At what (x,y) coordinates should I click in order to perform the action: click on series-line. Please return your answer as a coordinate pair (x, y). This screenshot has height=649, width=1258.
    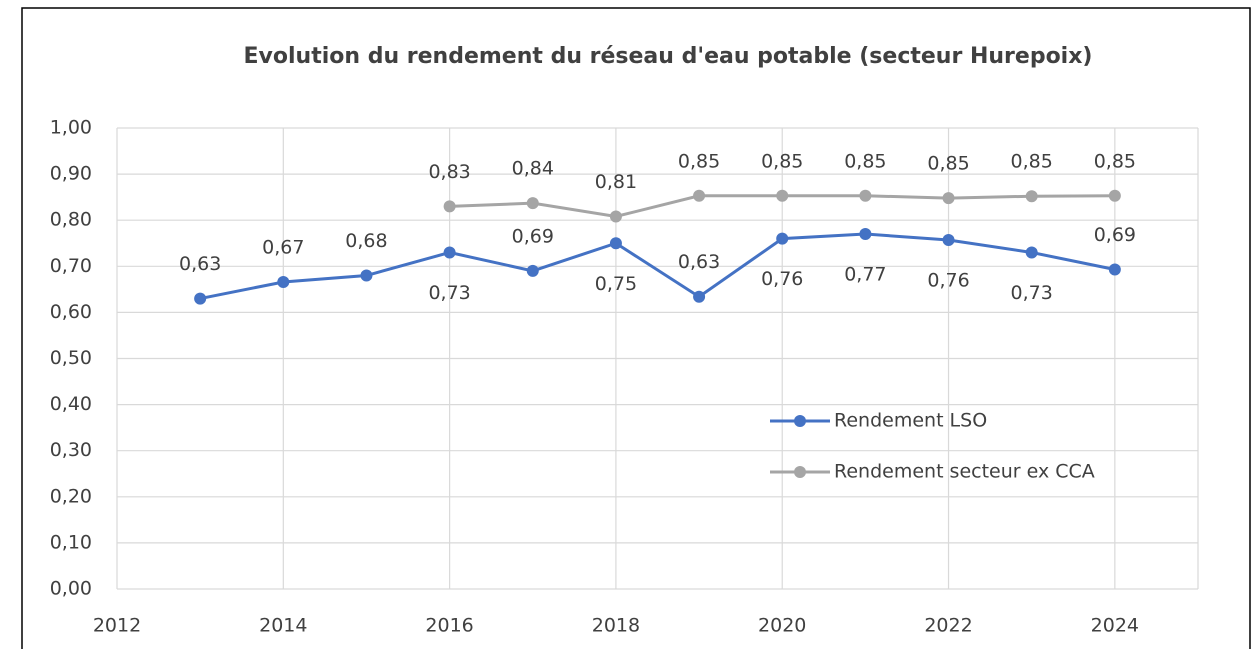
    Looking at the image, I should click on (657, 266).